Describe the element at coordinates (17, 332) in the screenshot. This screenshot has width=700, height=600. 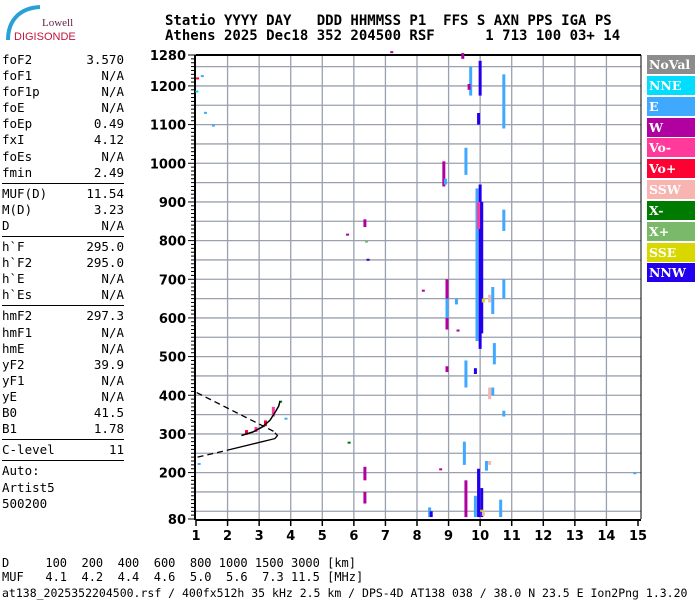
I see `param-name: hmF1` at that location.